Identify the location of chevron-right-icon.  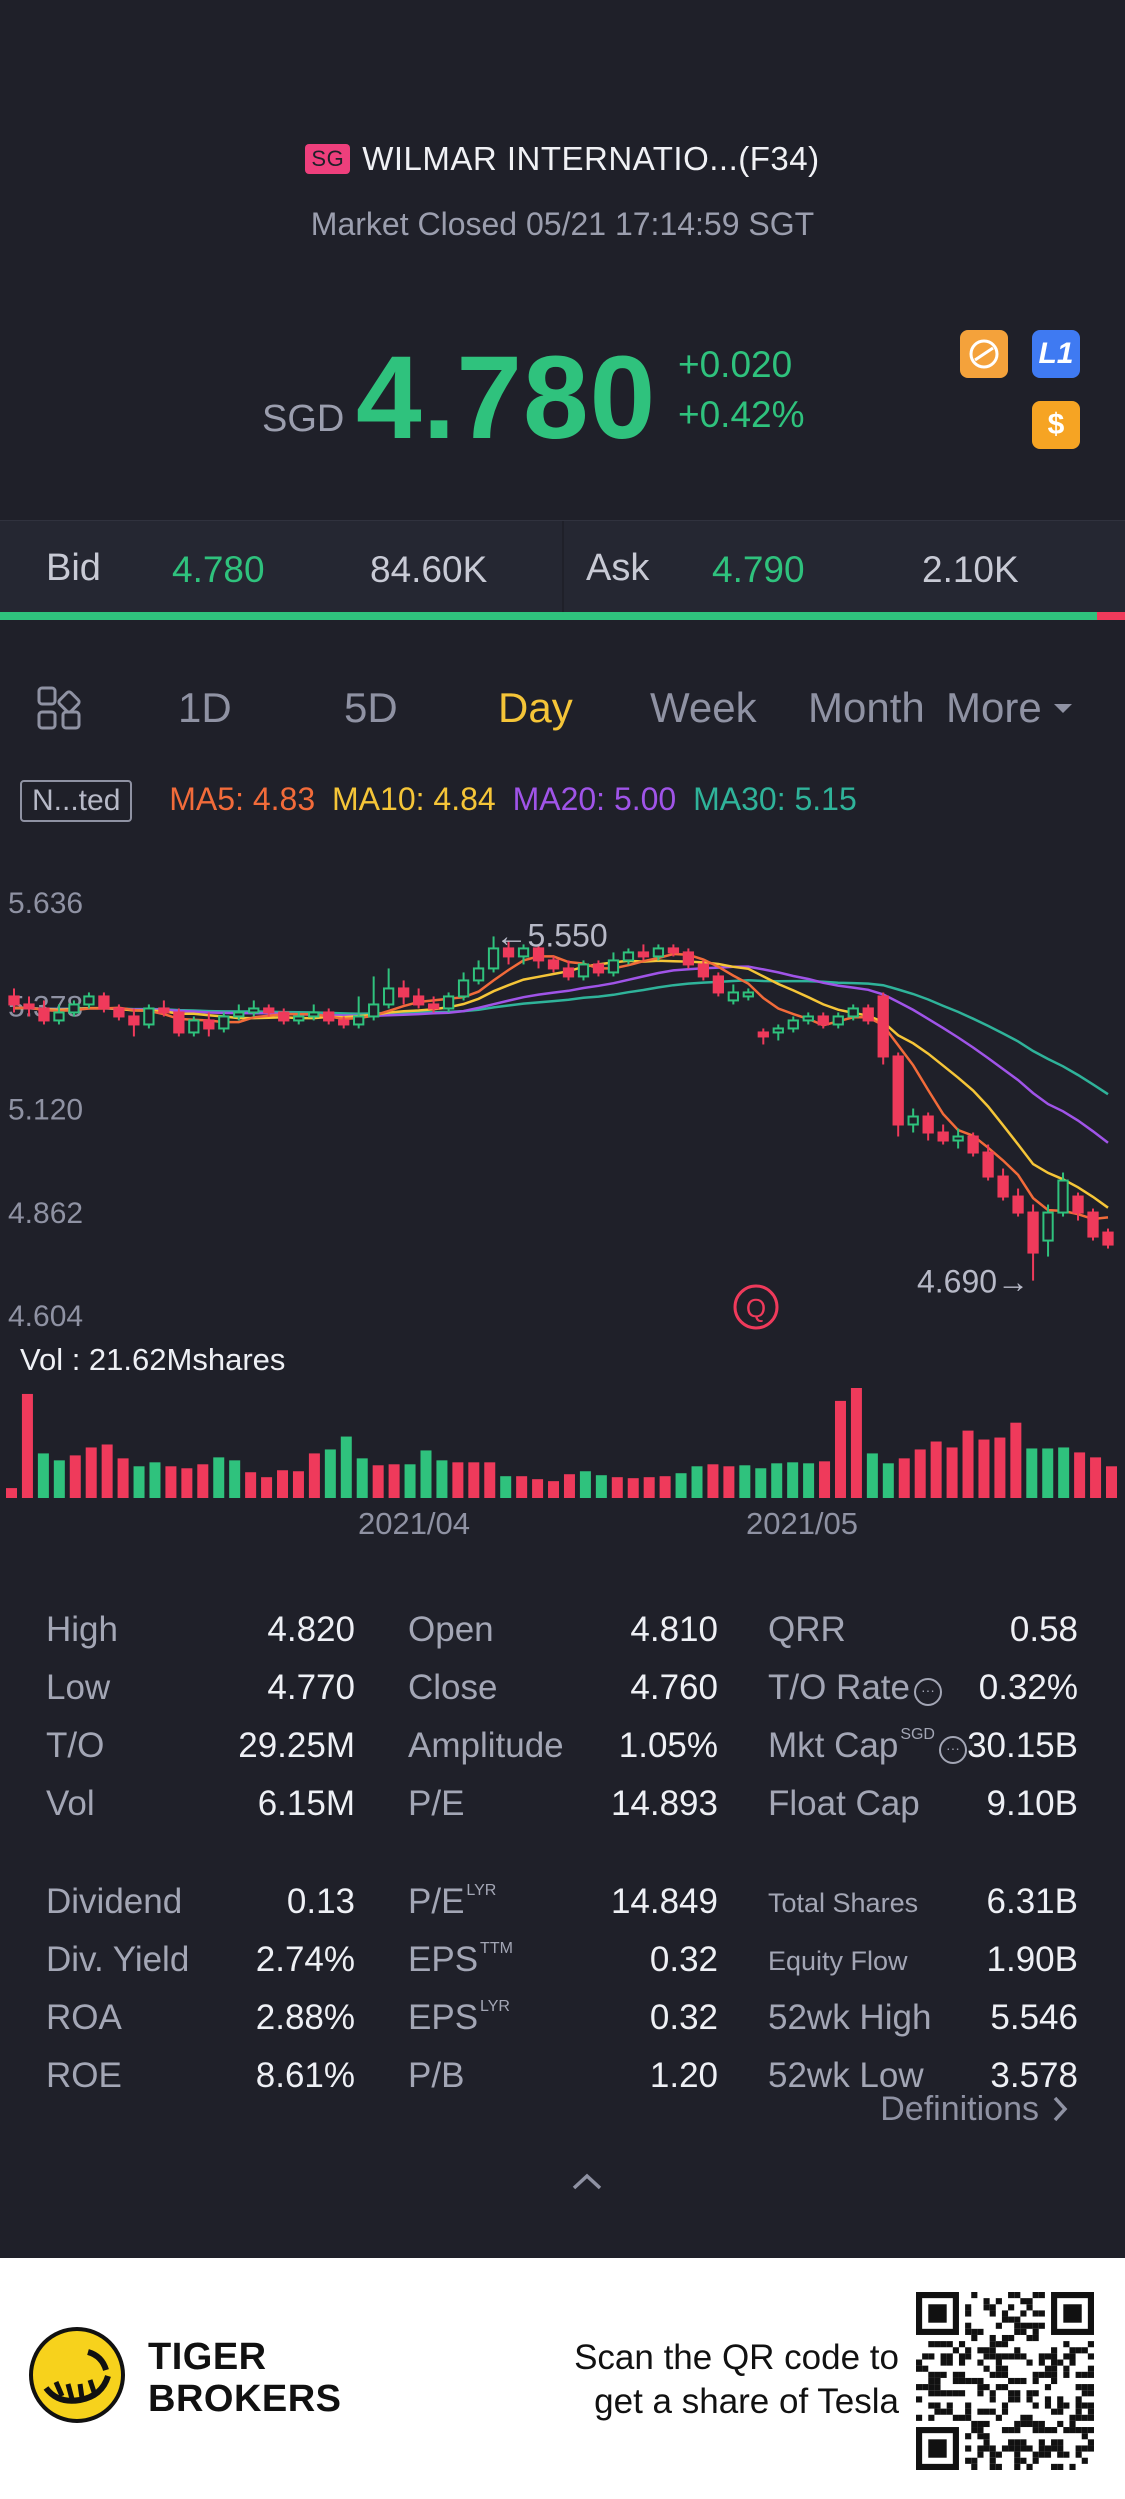
(1060, 2109).